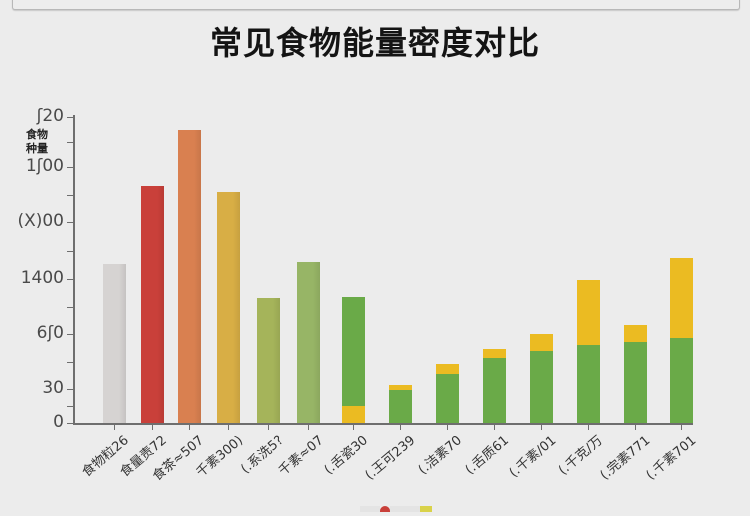  I want to click on y-tick-label: 0, so click(58, 422).